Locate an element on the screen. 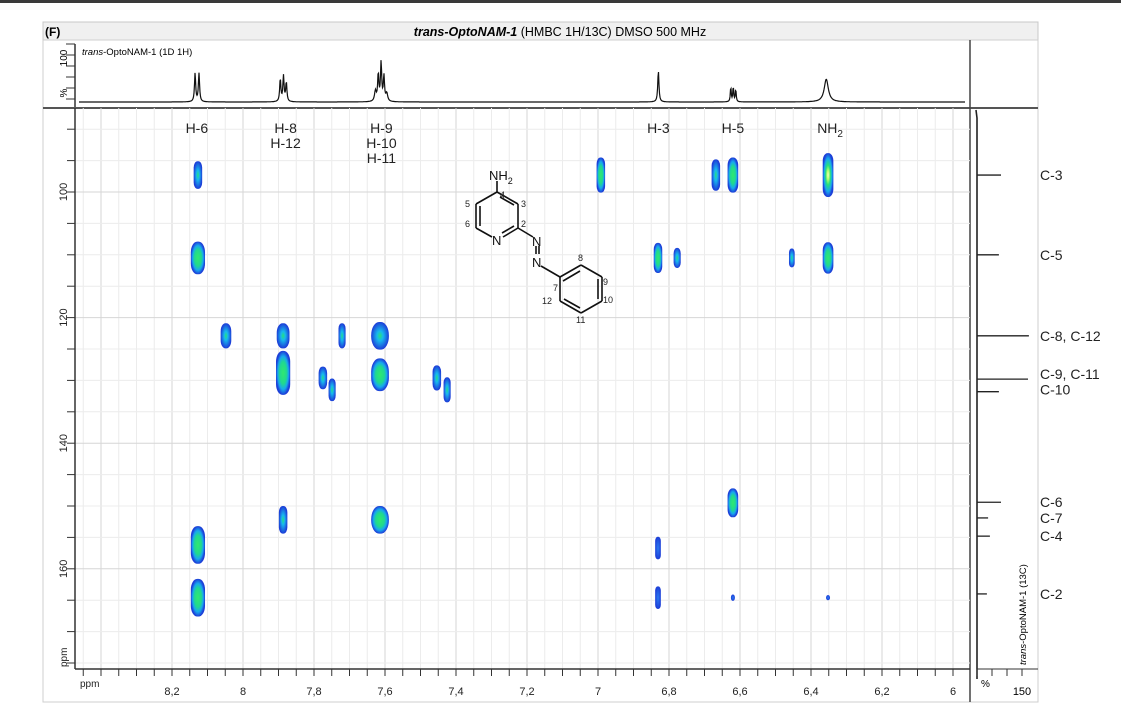  y-tick-label: 160 is located at coordinates (64, 569).